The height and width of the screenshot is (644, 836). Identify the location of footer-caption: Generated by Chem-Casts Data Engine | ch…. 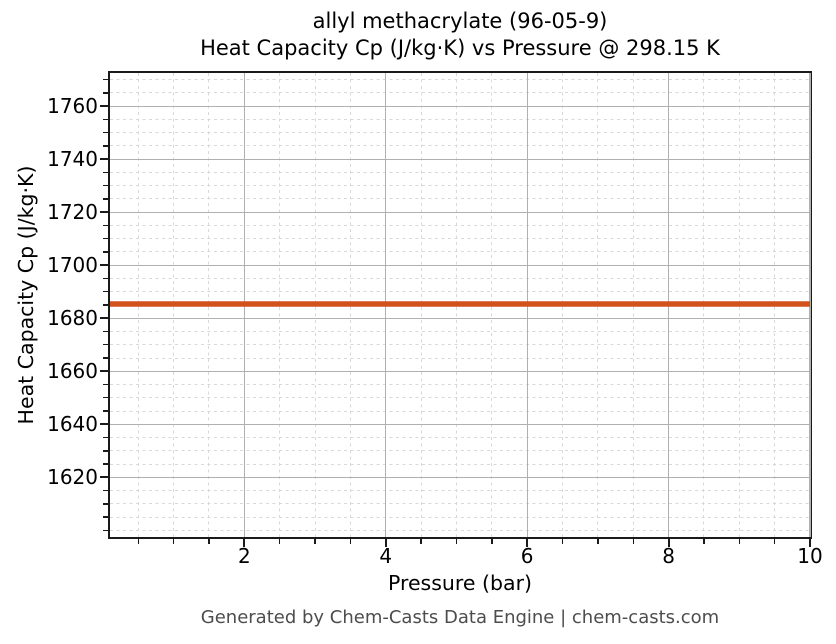
(460, 617).